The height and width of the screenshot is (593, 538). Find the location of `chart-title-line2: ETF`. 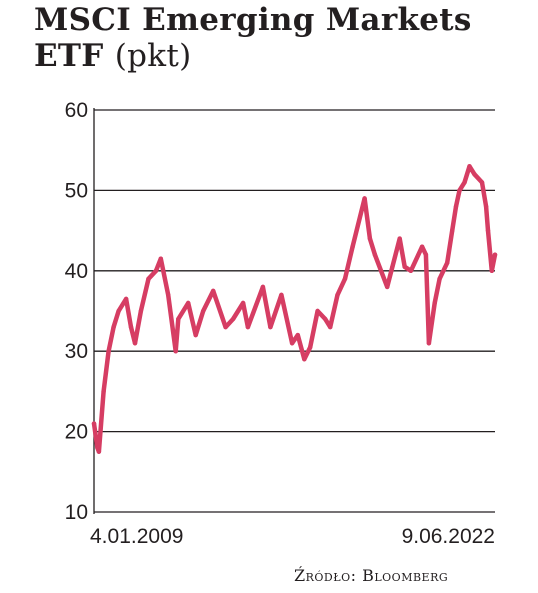

chart-title-line2: ETF is located at coordinates (69, 56).